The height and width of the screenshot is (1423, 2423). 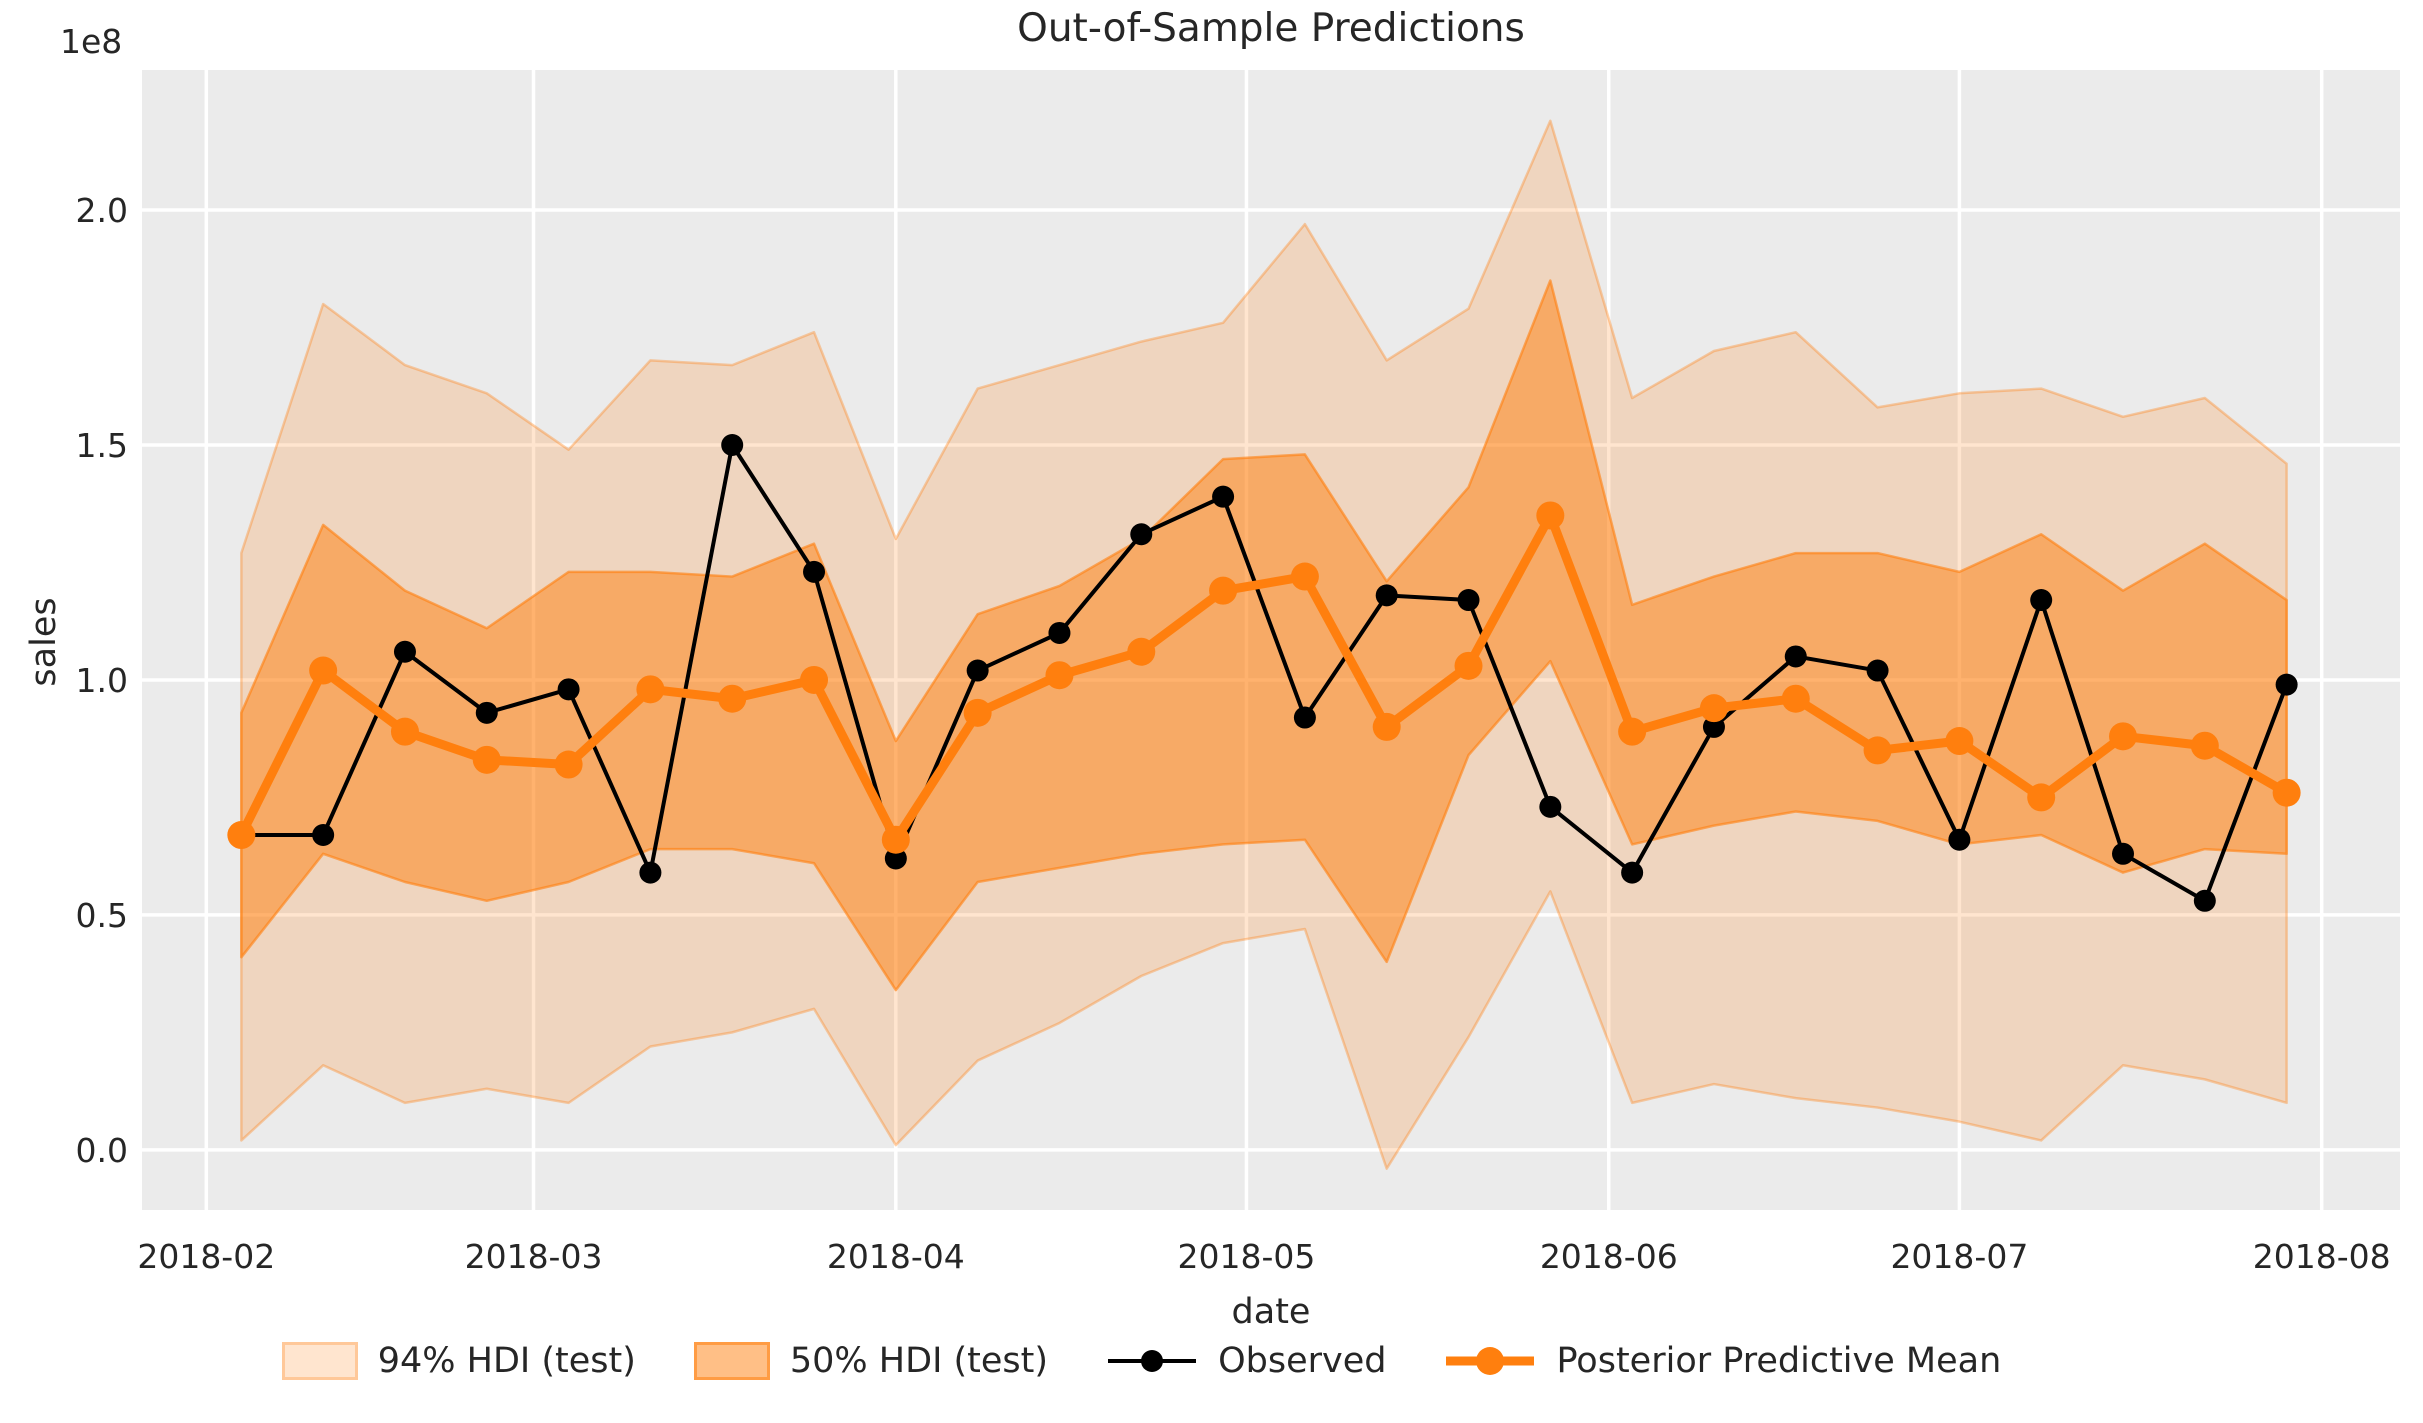 I want to click on legend-label: Posterior Predictive Mean, so click(x=1779, y=1361).